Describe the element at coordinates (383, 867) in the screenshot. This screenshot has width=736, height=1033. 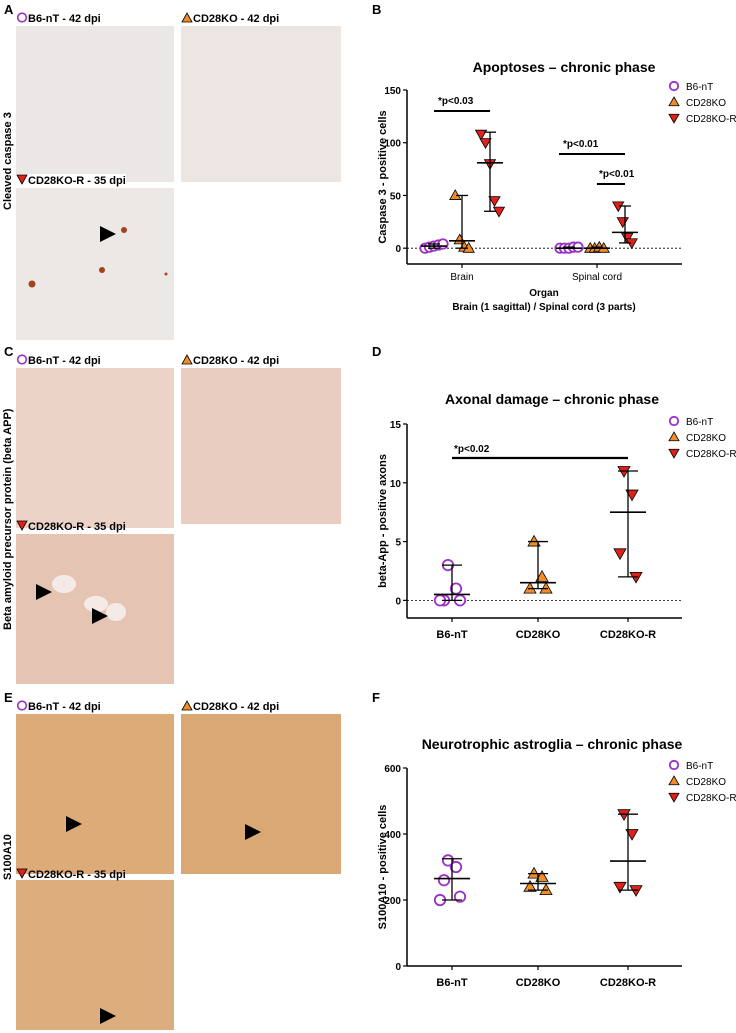
I see `y-axis-label: S100A10 - positive cells` at that location.